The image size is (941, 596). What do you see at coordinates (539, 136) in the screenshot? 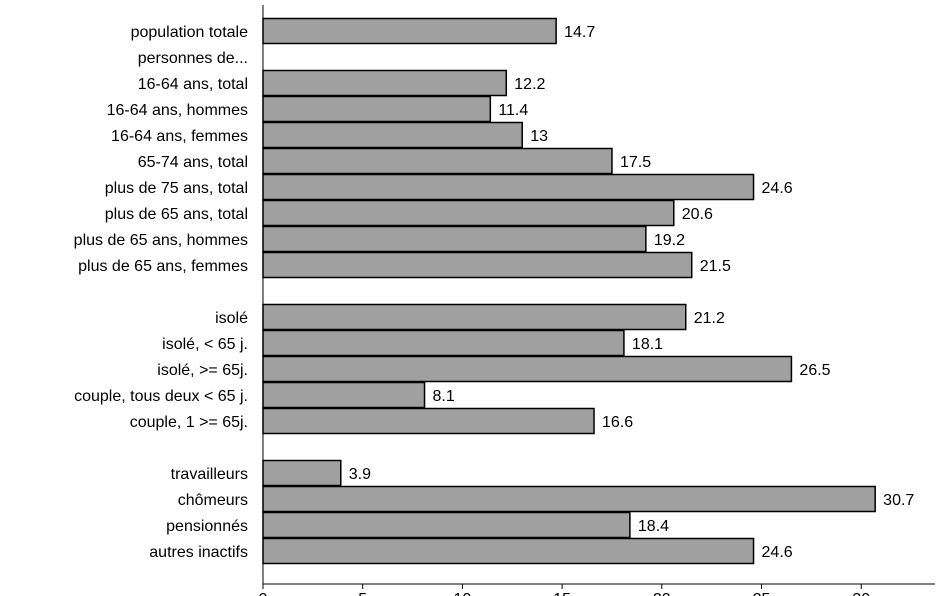
I see `data-label: 13` at bounding box center [539, 136].